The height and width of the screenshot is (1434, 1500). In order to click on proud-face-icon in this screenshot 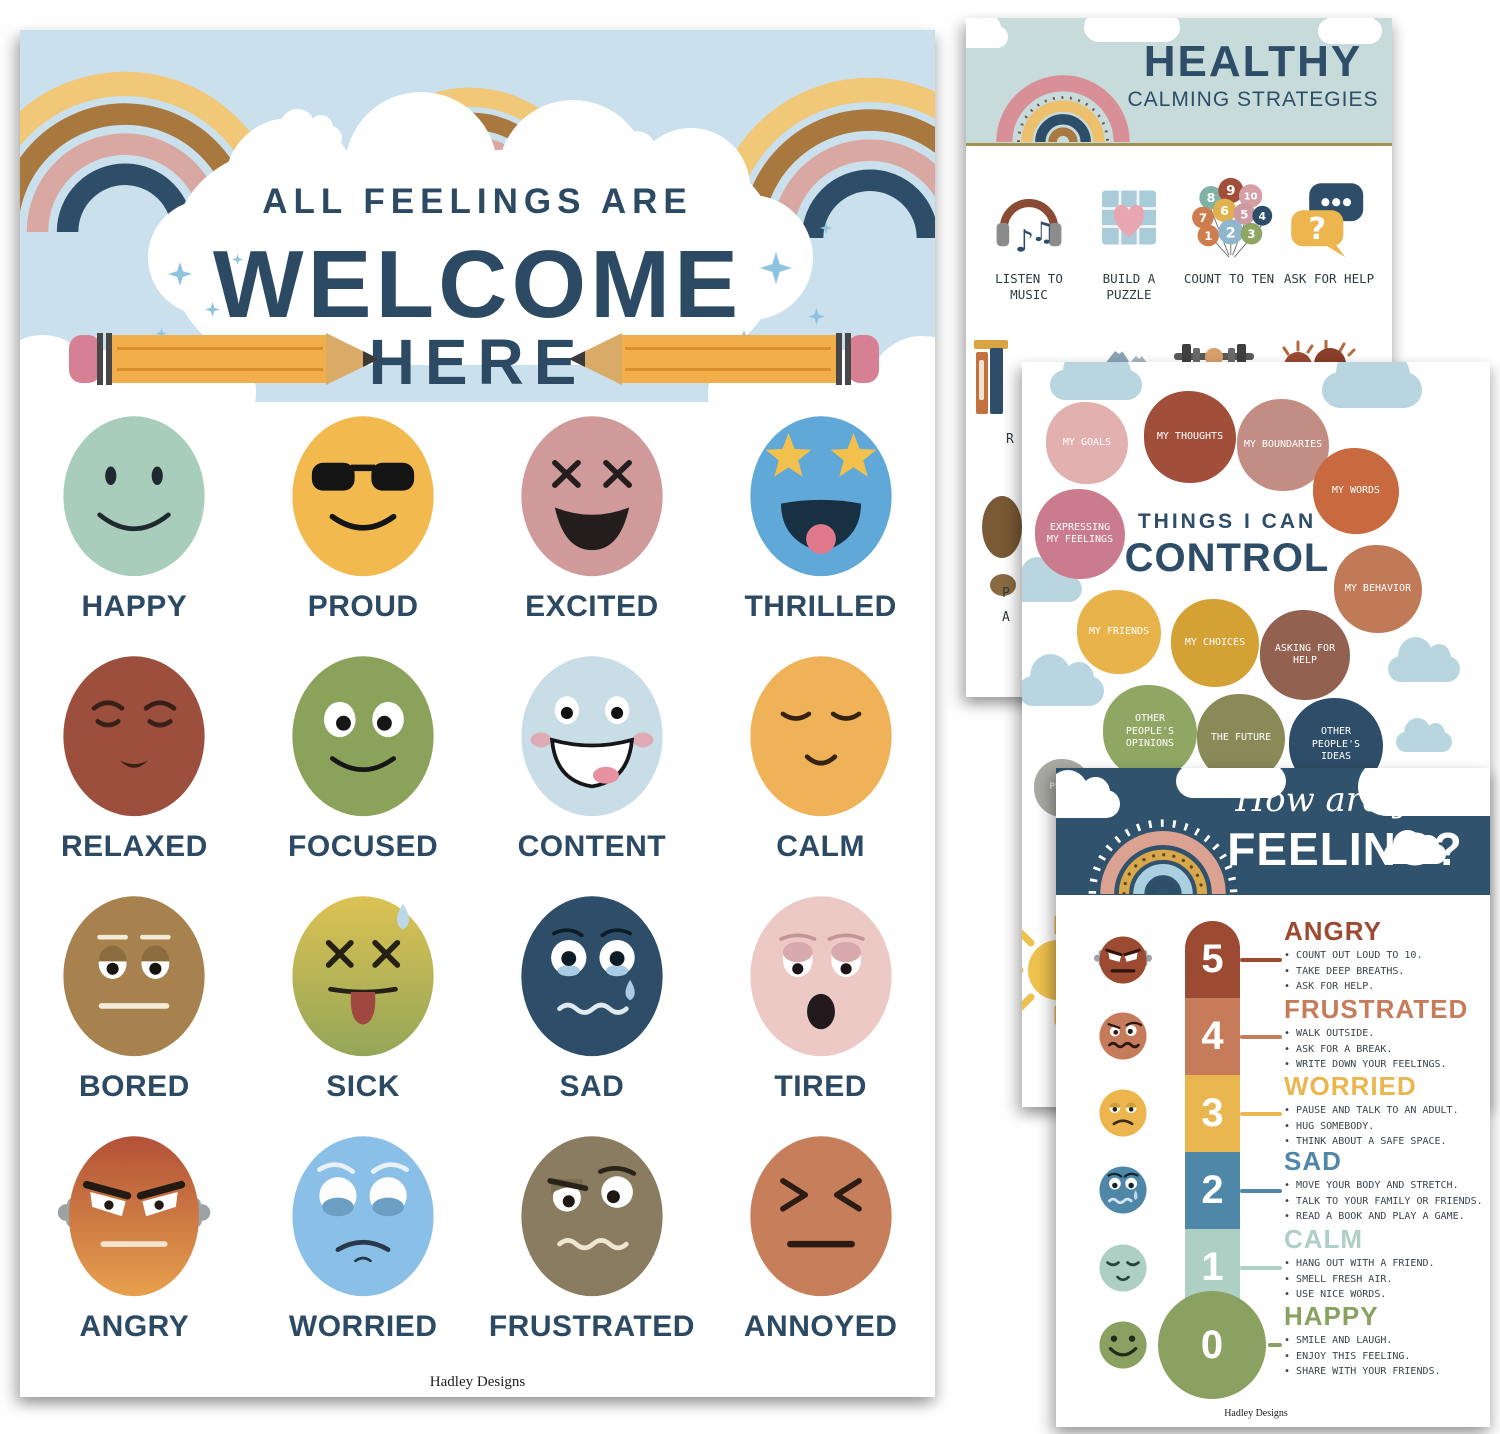, I will do `click(363, 496)`.